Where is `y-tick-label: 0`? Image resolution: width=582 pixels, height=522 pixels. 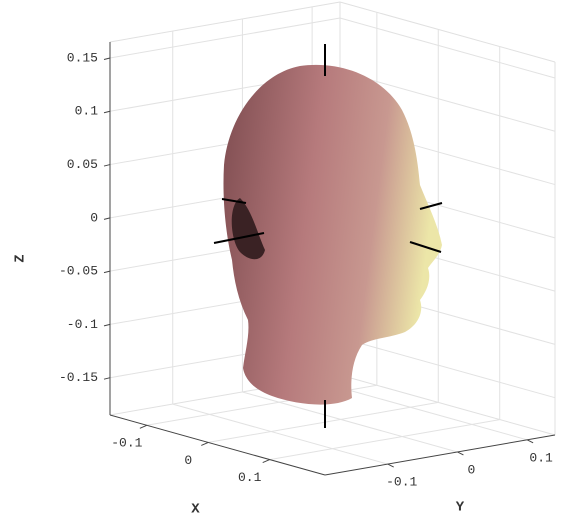 y-tick-label: 0 is located at coordinates (472, 469).